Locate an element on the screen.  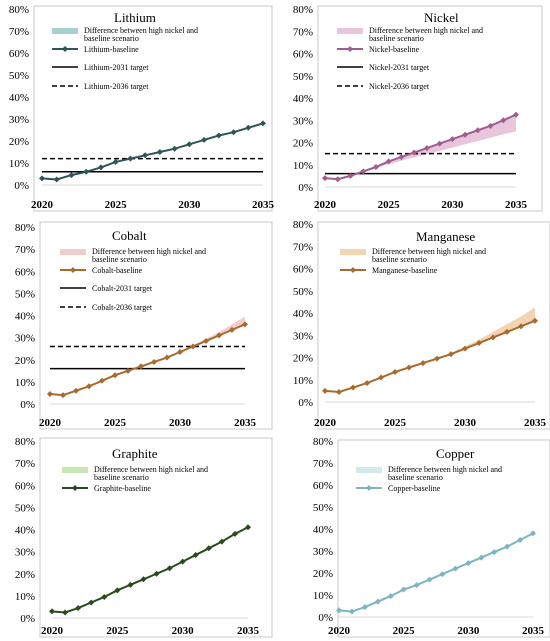
cobalt-xtick: 2020 is located at coordinates (50, 423).